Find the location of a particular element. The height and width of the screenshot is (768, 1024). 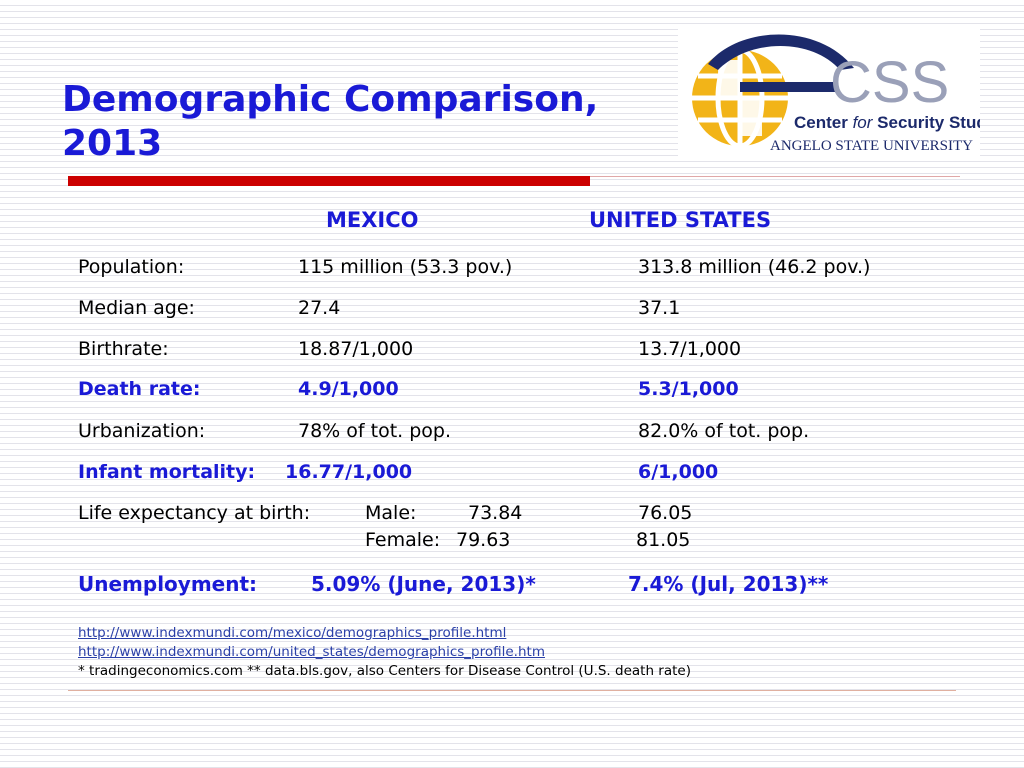

arc-swoosh is located at coordinates (781, 52).